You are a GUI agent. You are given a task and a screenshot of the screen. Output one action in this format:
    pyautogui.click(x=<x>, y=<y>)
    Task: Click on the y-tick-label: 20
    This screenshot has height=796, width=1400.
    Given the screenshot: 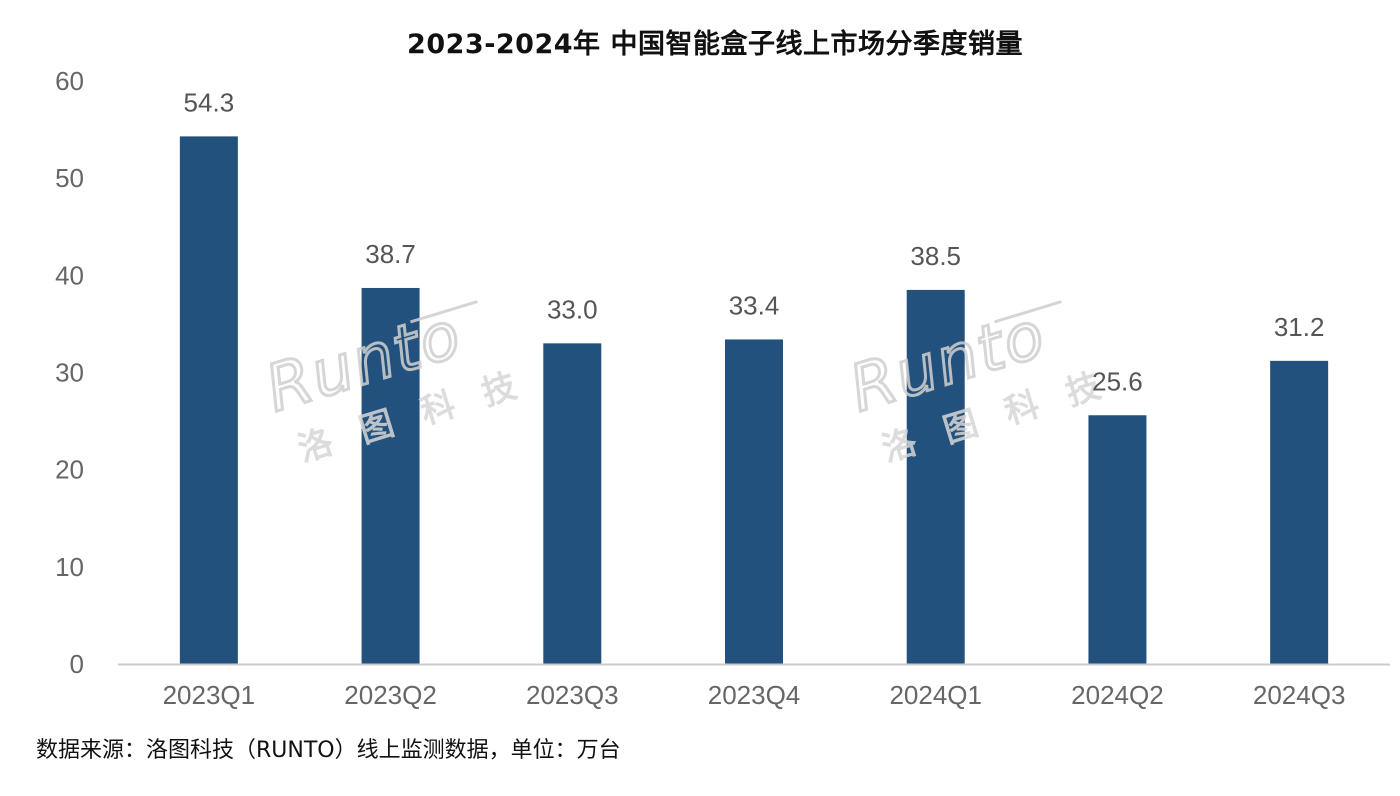 What is the action you would take?
    pyautogui.click(x=69, y=470)
    